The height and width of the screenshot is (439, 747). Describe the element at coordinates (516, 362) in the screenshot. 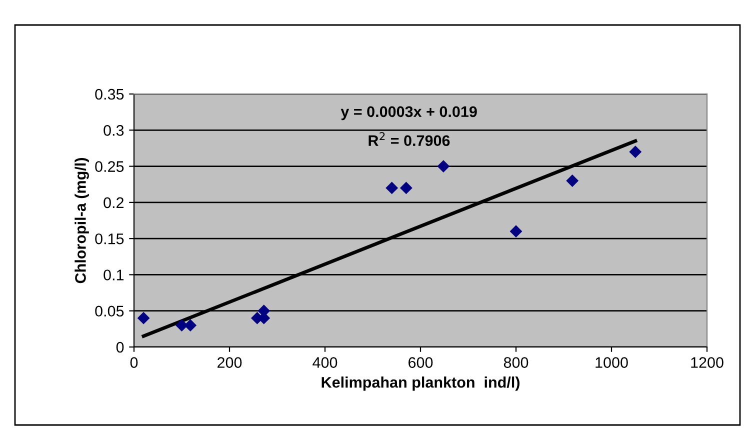

I see `x-tick-label: 800` at that location.